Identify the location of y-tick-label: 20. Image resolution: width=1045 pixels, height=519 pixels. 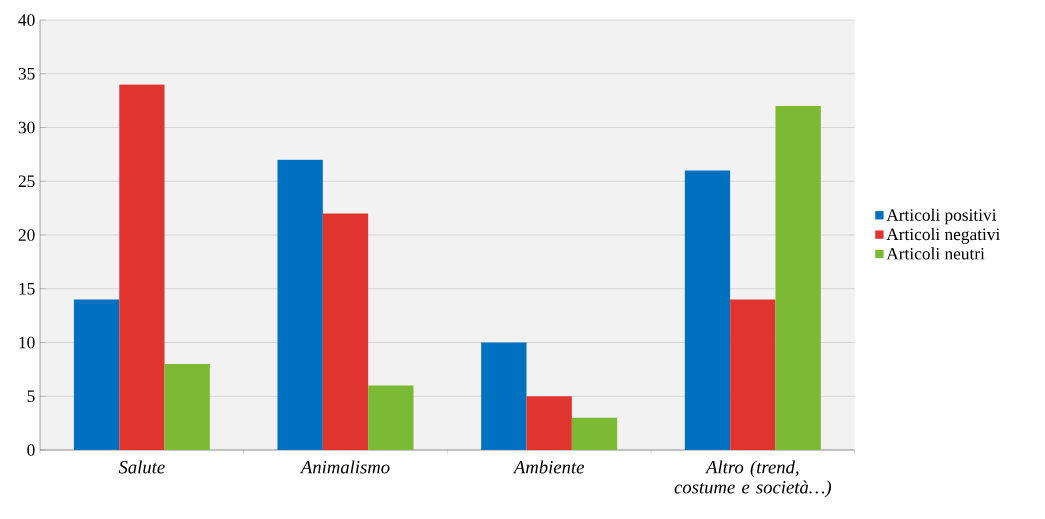
(26, 235).